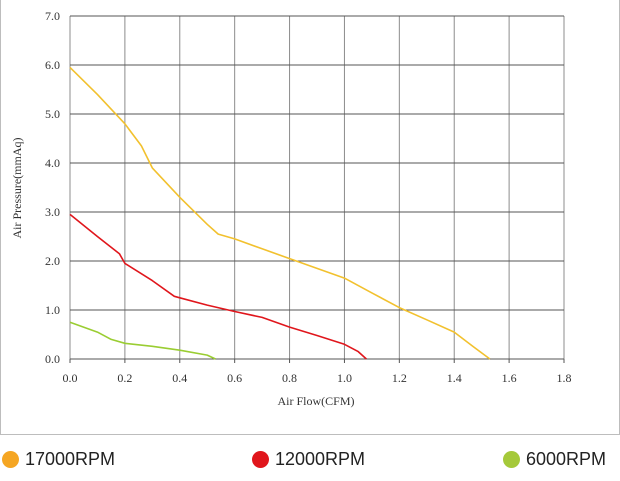 Image resolution: width=620 pixels, height=481 pixels. What do you see at coordinates (124, 378) in the screenshot?
I see `x-tick-label-1: 0.2` at bounding box center [124, 378].